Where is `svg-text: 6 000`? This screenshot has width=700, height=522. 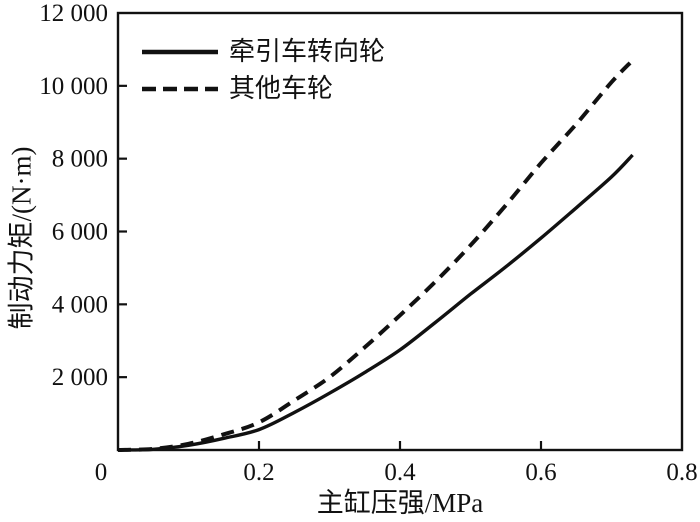 svg-text: 6 000 is located at coordinates (80, 232).